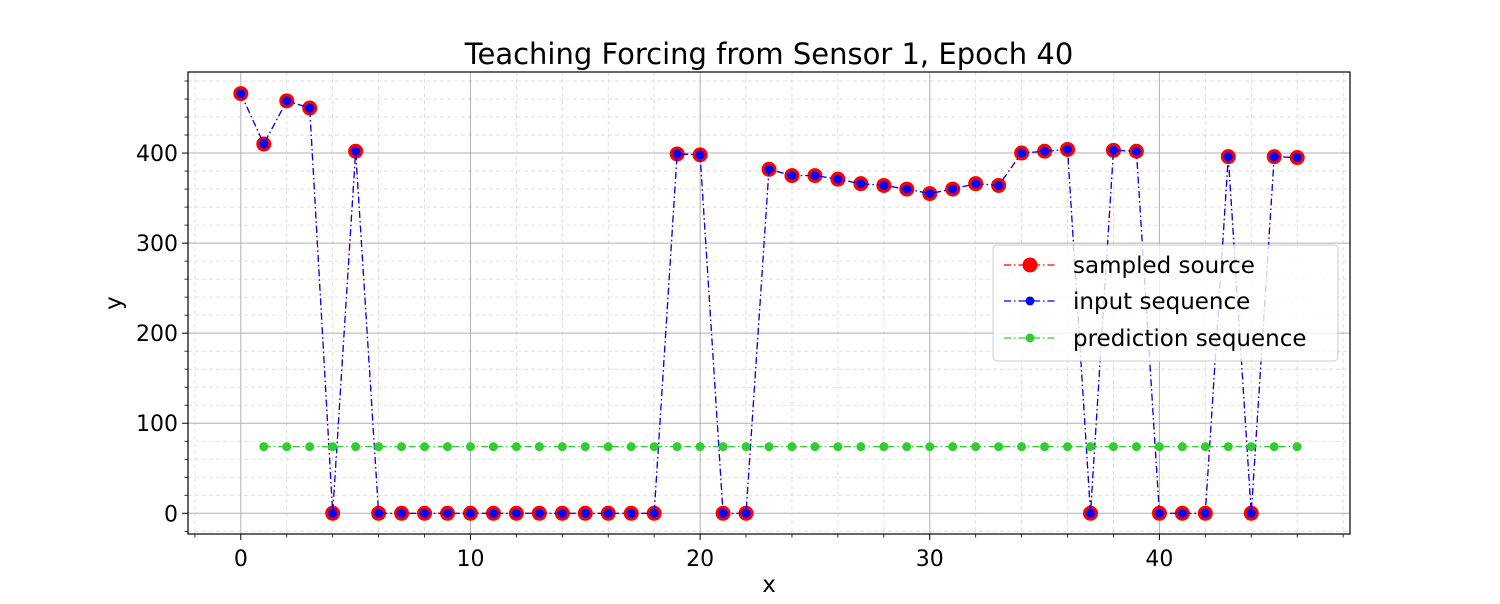 This screenshot has width=1500, height=604. Describe the element at coordinates (1164, 266) in the screenshot. I see `legend-label-sampled-source: sampled source` at that location.